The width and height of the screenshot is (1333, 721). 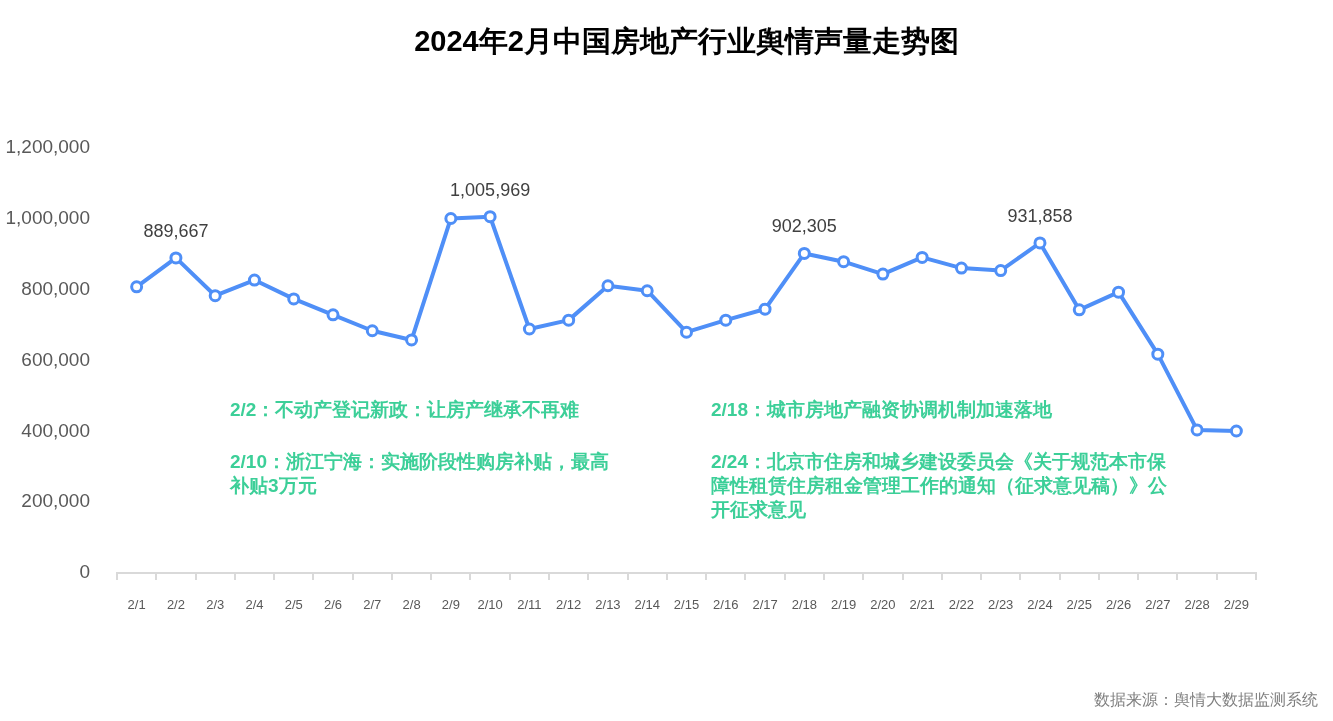 I want to click on x-tick-label: 2/26, so click(x=1118, y=605).